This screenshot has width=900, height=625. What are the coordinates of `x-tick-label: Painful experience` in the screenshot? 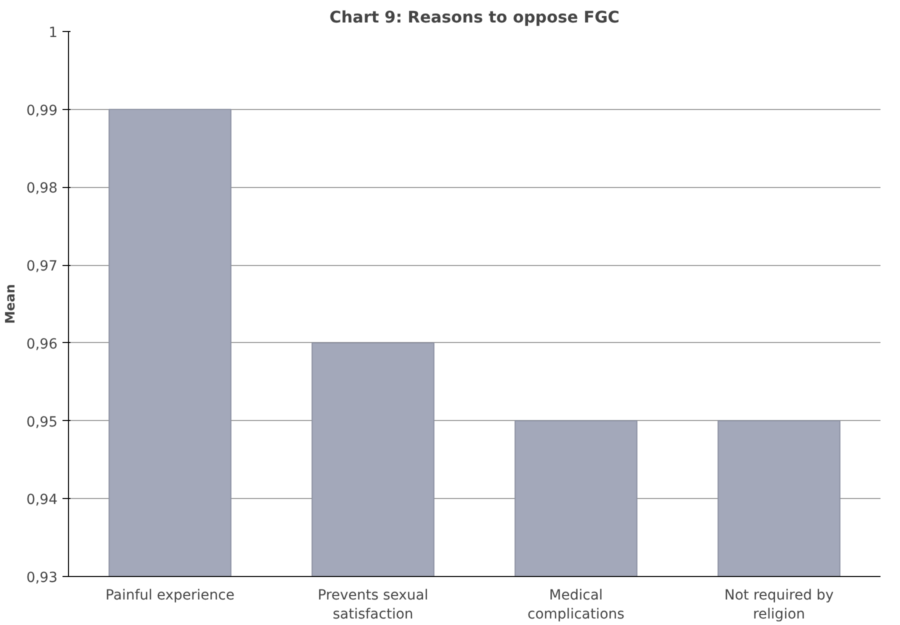 It's located at (170, 596).